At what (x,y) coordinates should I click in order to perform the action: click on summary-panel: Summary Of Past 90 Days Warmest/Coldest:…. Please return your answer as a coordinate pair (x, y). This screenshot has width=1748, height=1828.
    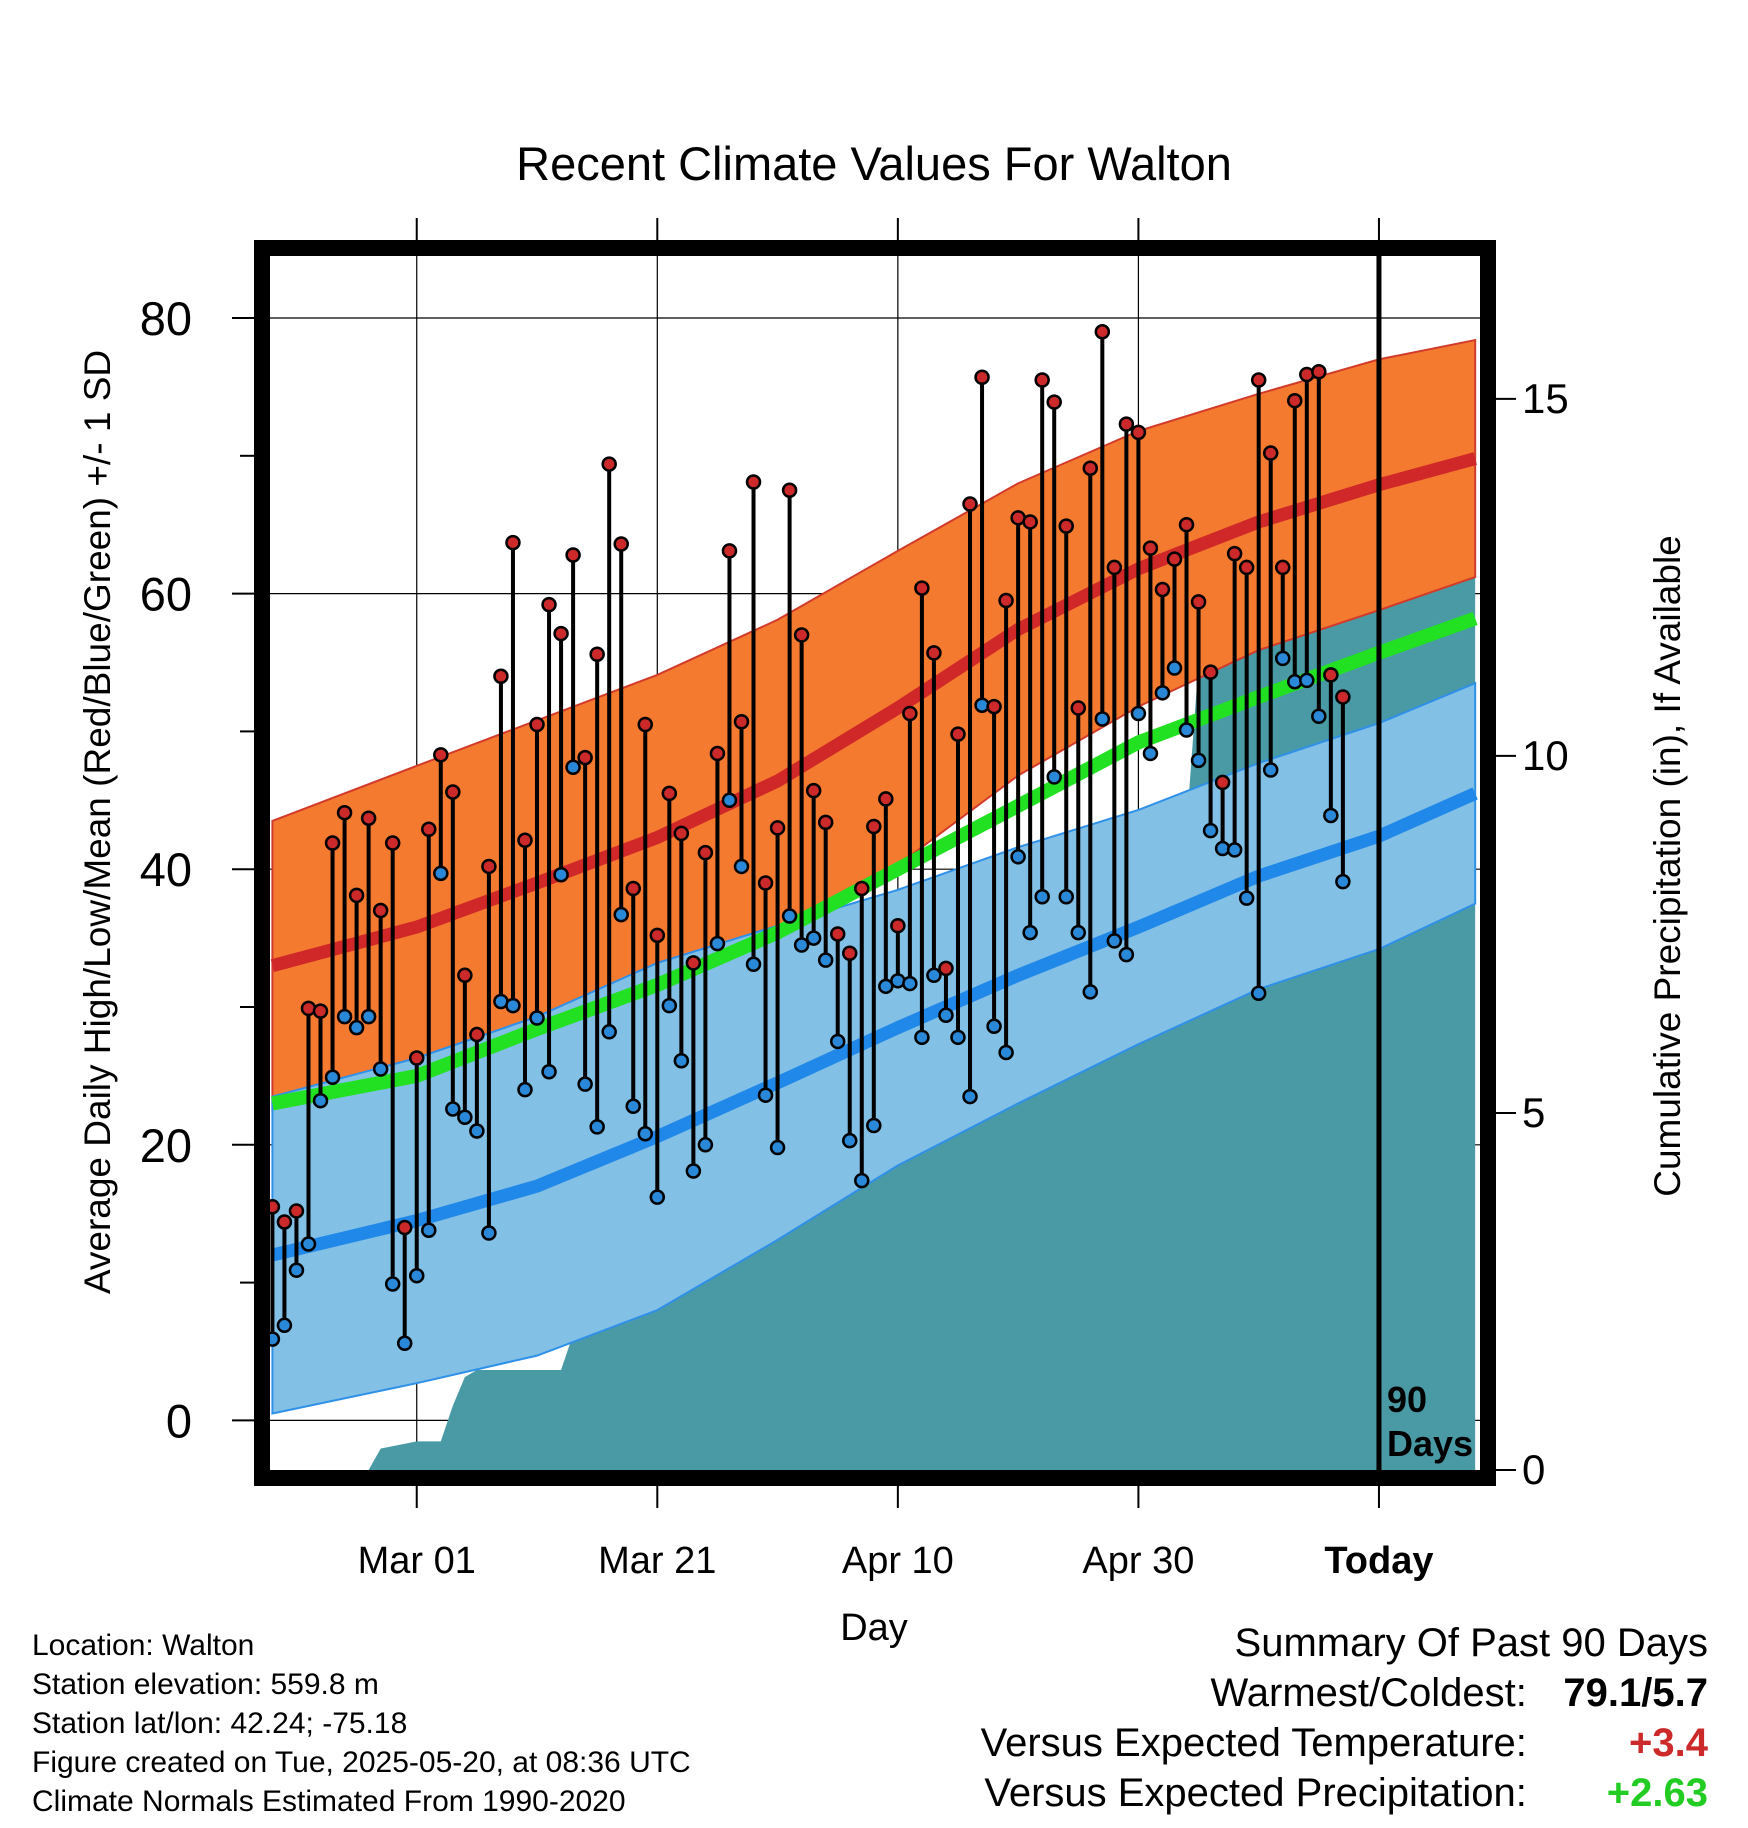
    Looking at the image, I should click on (1344, 1718).